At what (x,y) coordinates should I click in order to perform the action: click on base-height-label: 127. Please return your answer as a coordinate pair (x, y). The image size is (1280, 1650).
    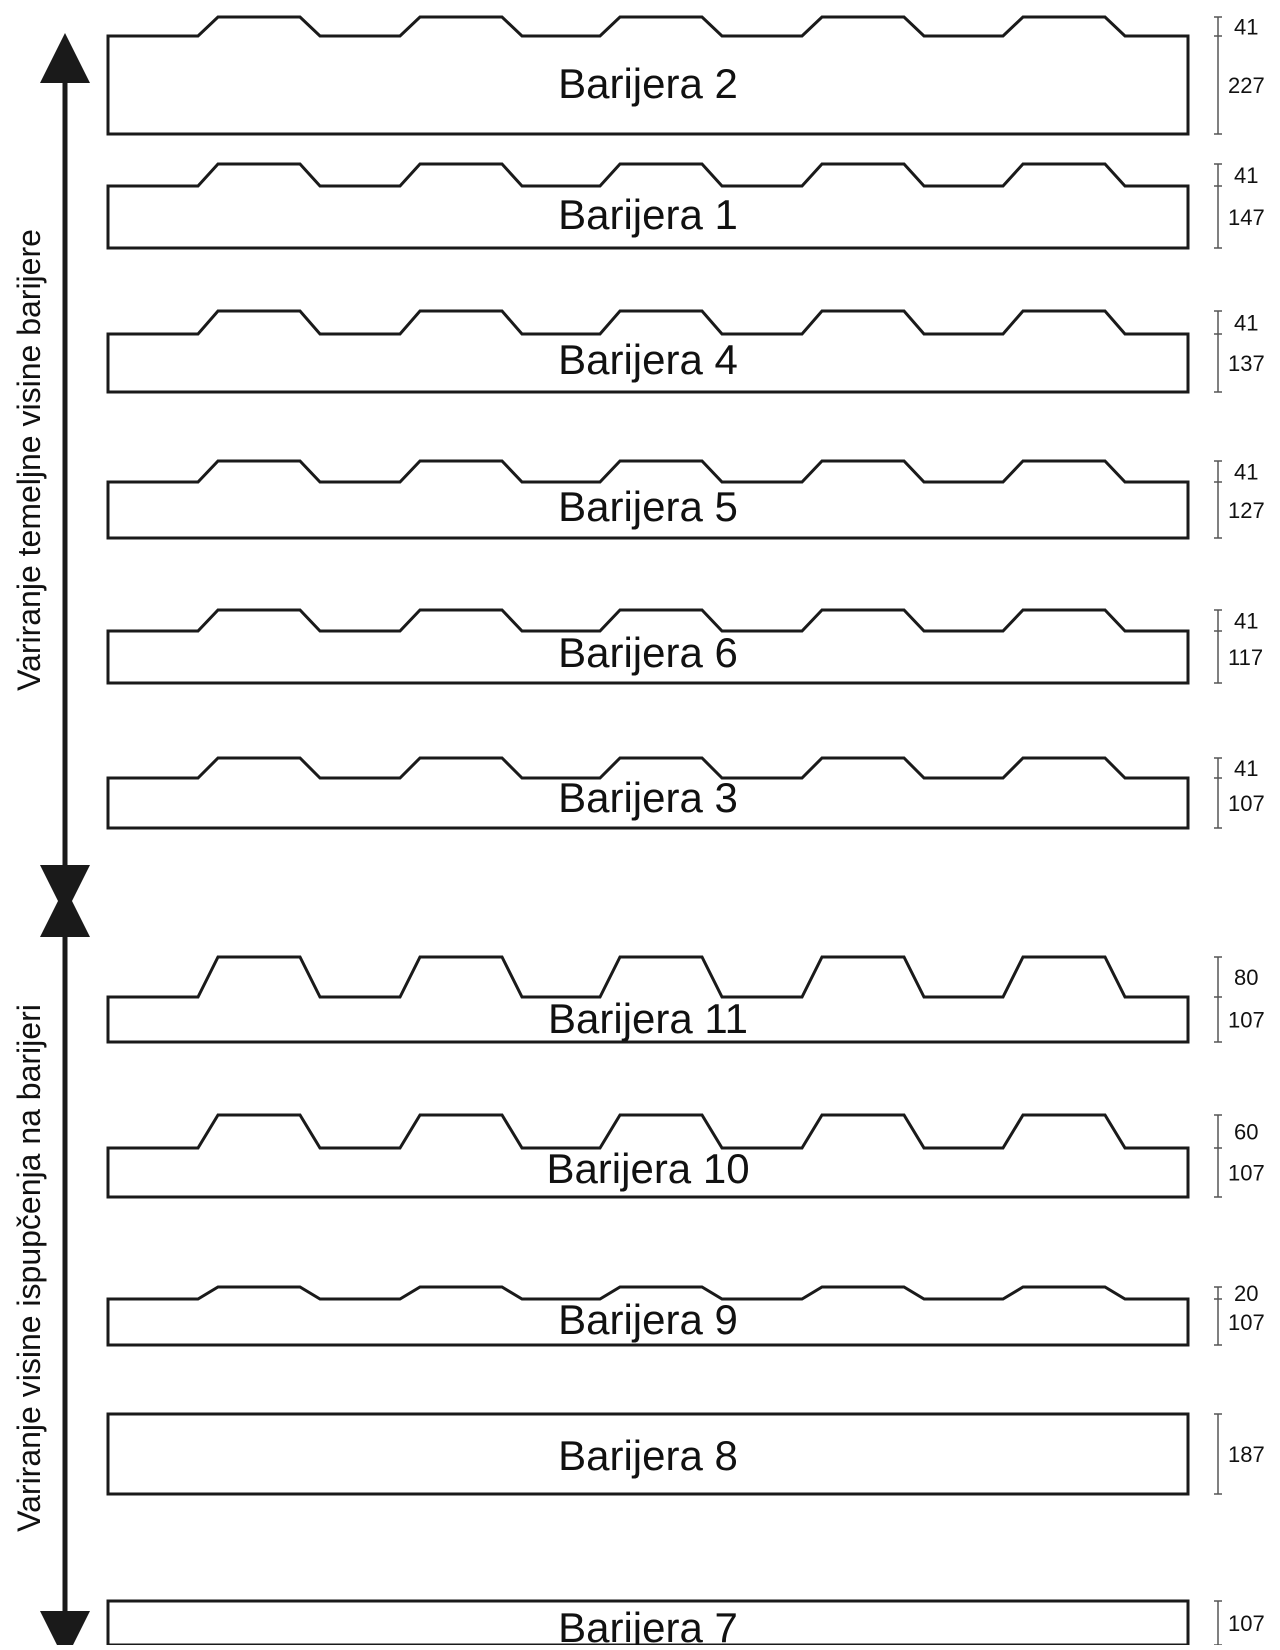
    Looking at the image, I should click on (1246, 510).